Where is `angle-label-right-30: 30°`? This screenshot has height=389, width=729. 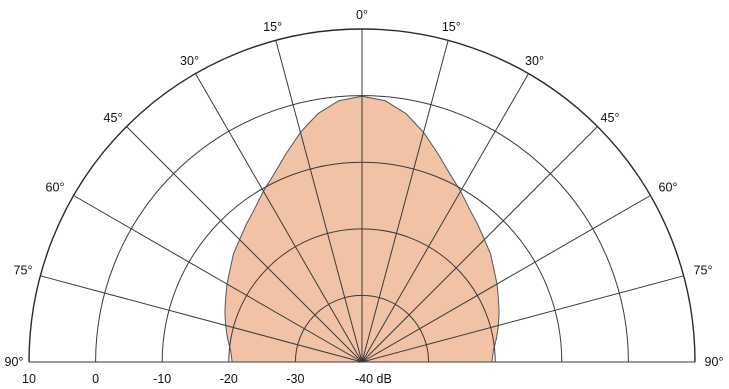
angle-label-right-30: 30° is located at coordinates (534, 61).